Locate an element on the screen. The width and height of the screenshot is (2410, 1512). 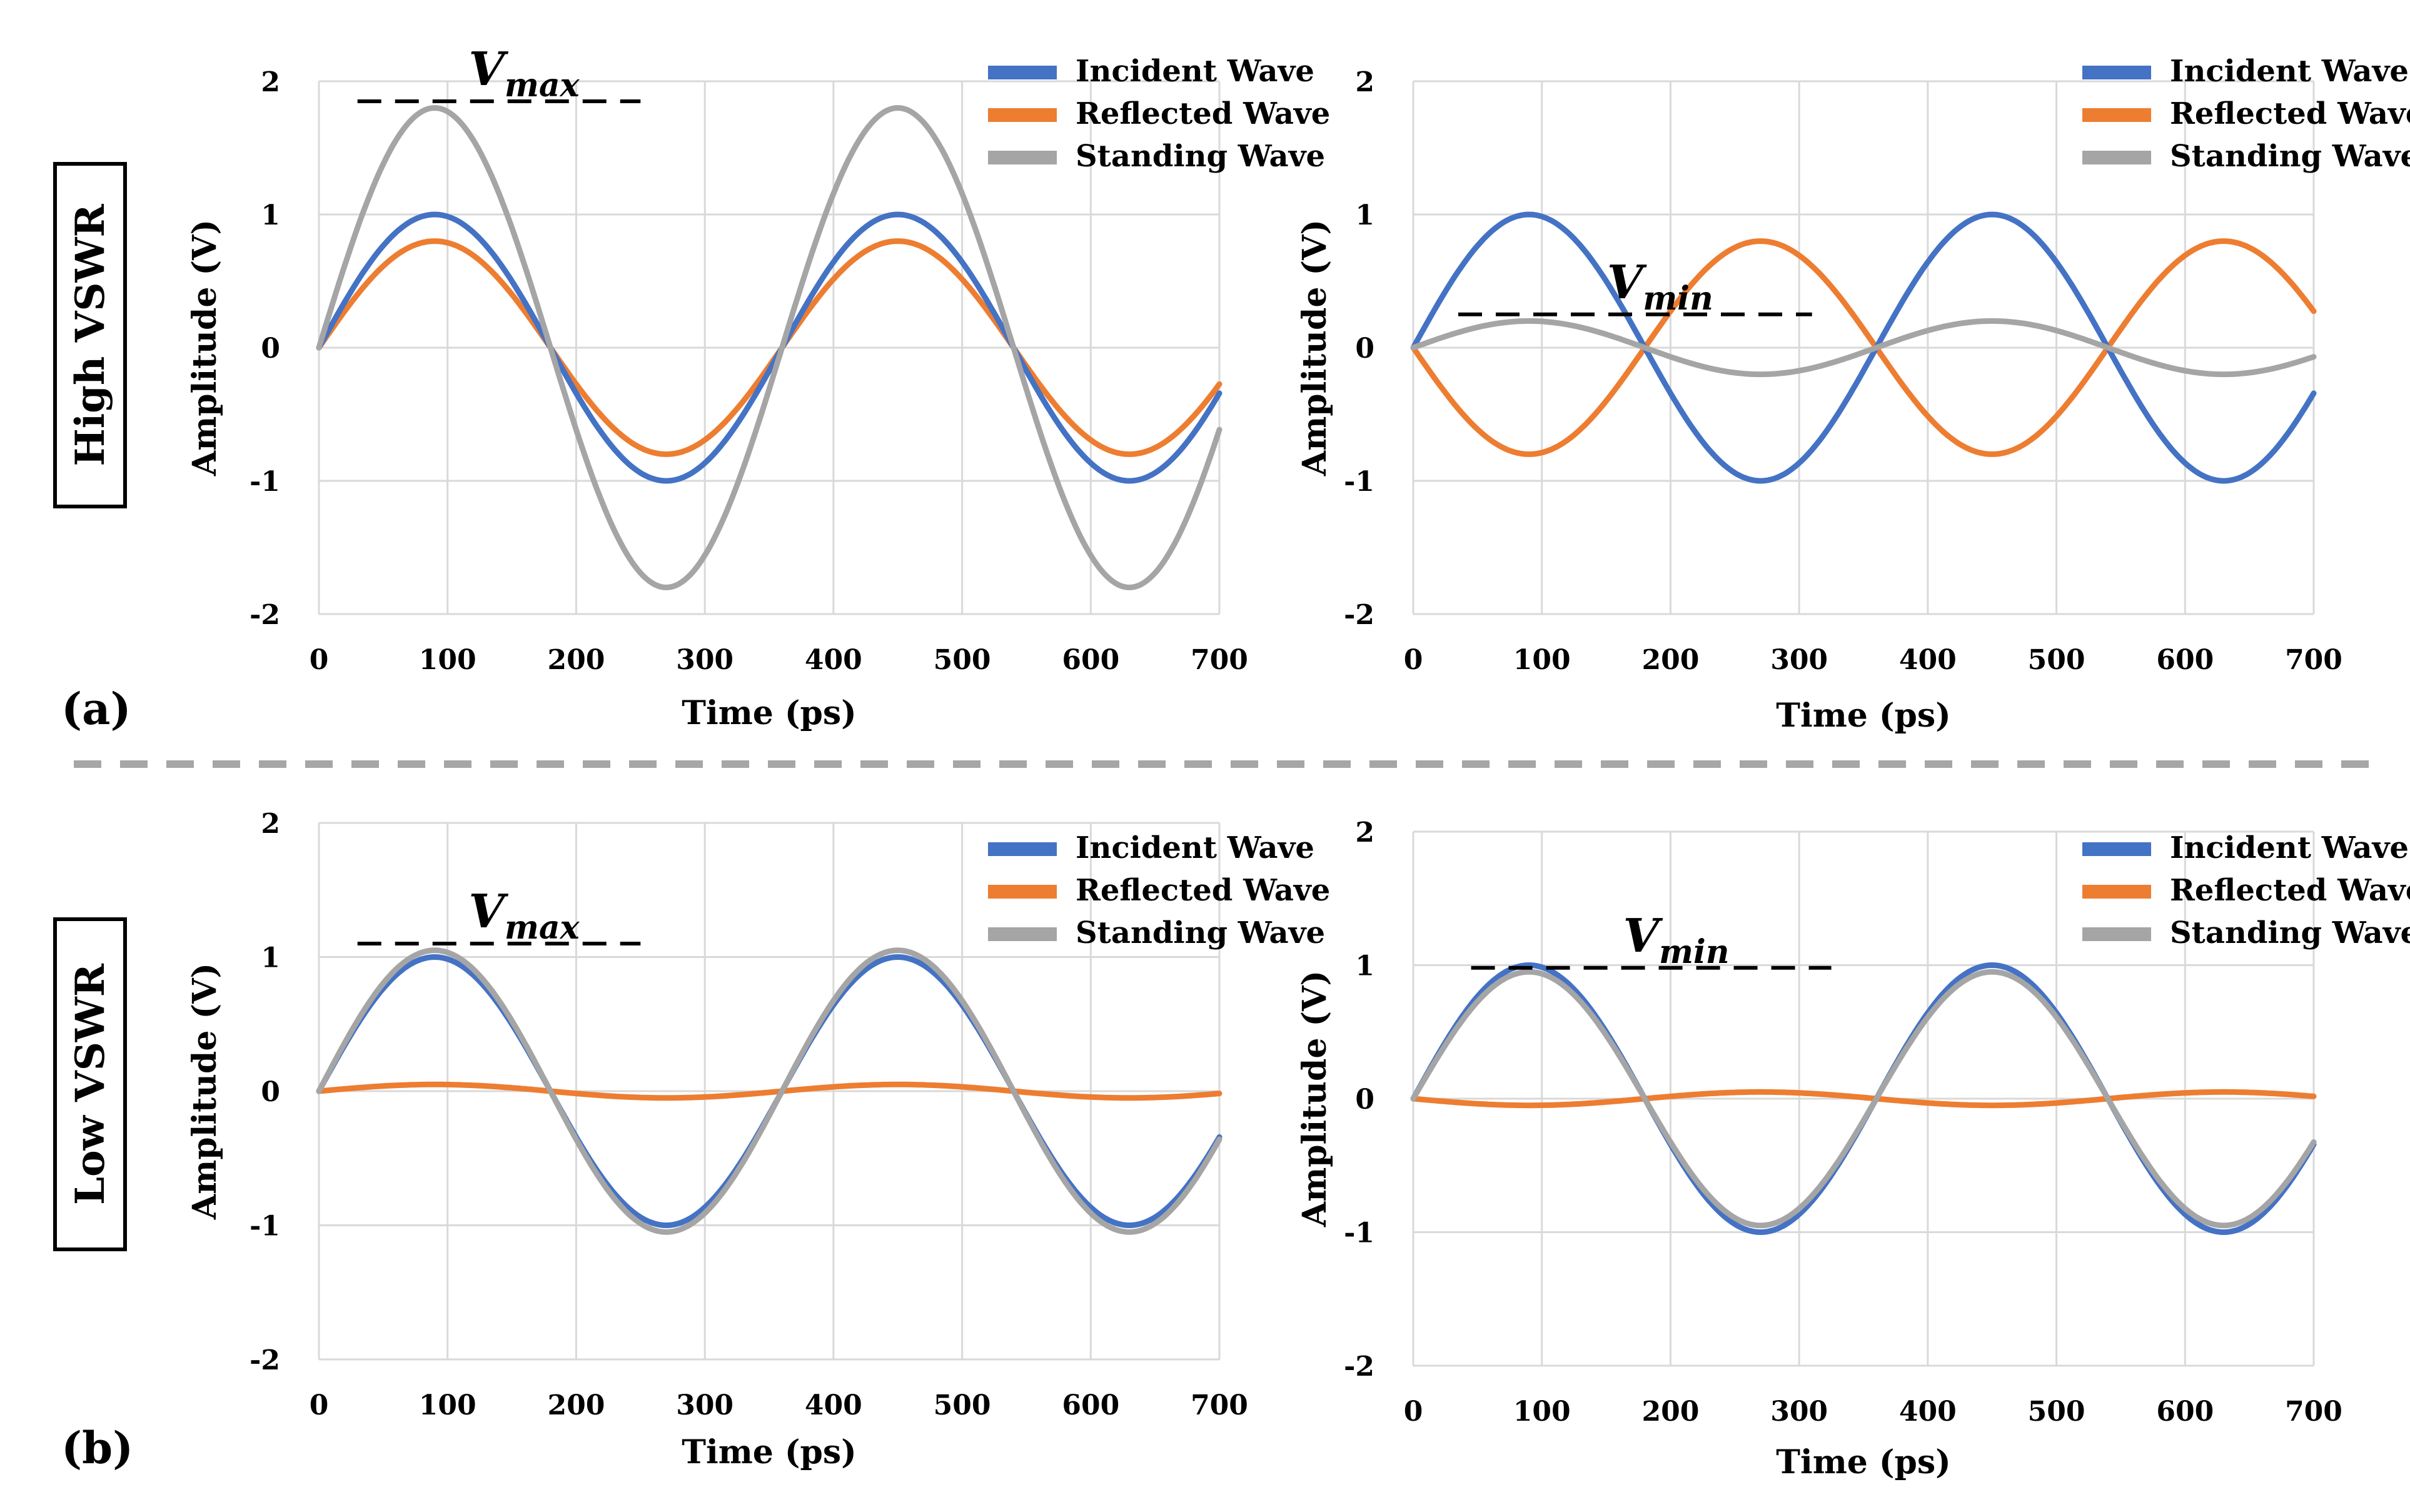
row-label-low-box is located at coordinates (90, 1084).